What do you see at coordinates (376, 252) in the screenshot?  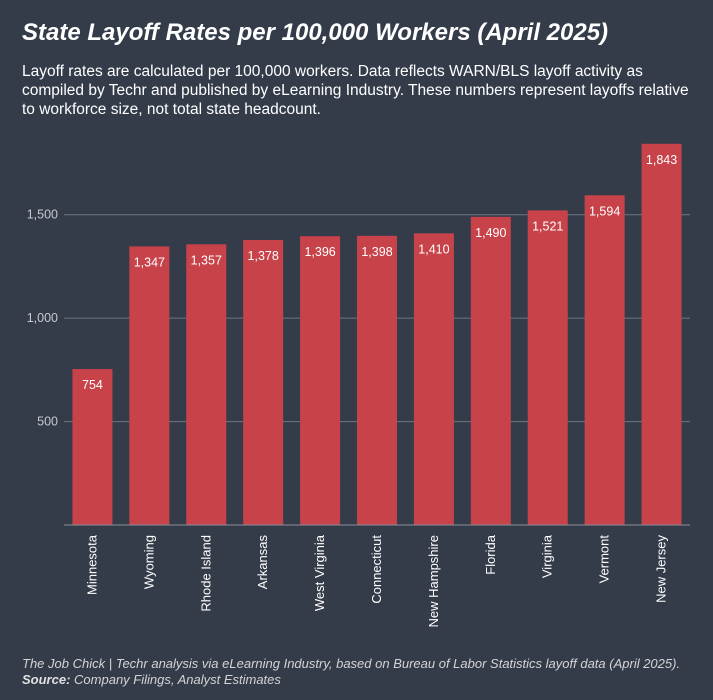 I see `data-label: 1,398` at bounding box center [376, 252].